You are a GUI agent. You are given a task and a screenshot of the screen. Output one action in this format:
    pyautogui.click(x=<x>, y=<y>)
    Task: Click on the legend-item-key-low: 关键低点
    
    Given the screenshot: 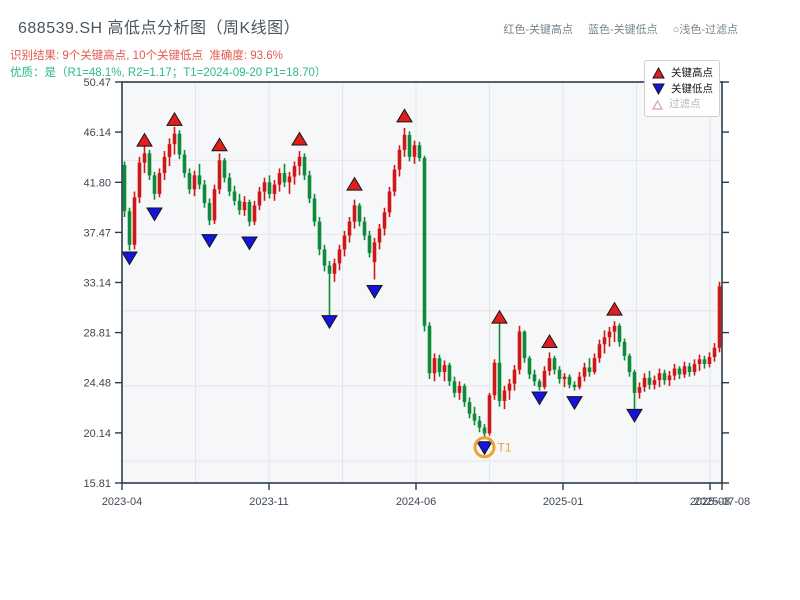 What is the action you would take?
    pyautogui.click(x=685, y=89)
    